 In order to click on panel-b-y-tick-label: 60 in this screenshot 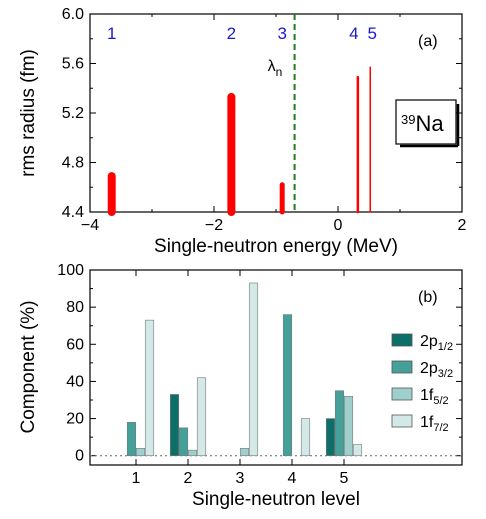, I will do `click(75, 344)`.